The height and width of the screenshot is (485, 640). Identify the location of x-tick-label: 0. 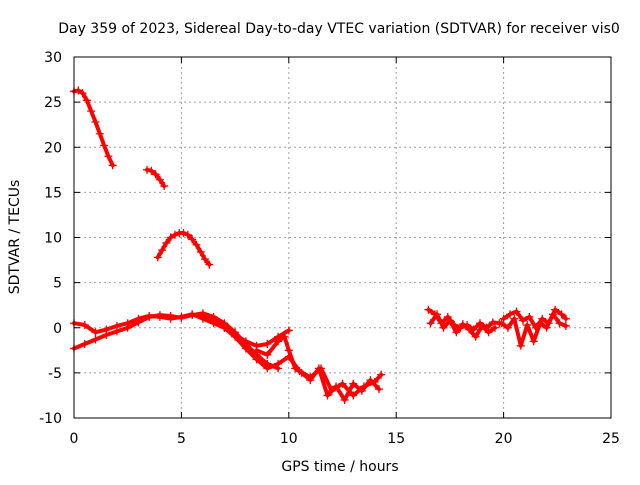
(74, 439).